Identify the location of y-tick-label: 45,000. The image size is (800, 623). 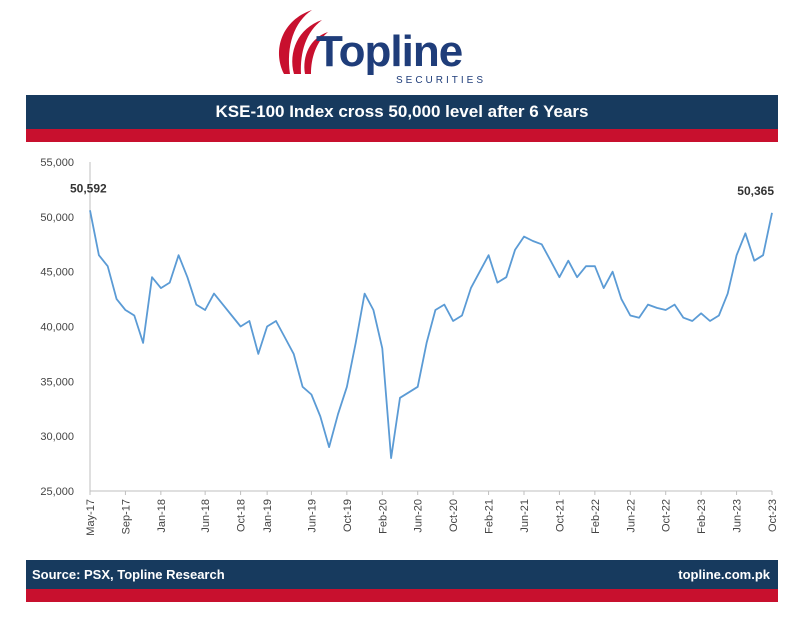
(57, 273).